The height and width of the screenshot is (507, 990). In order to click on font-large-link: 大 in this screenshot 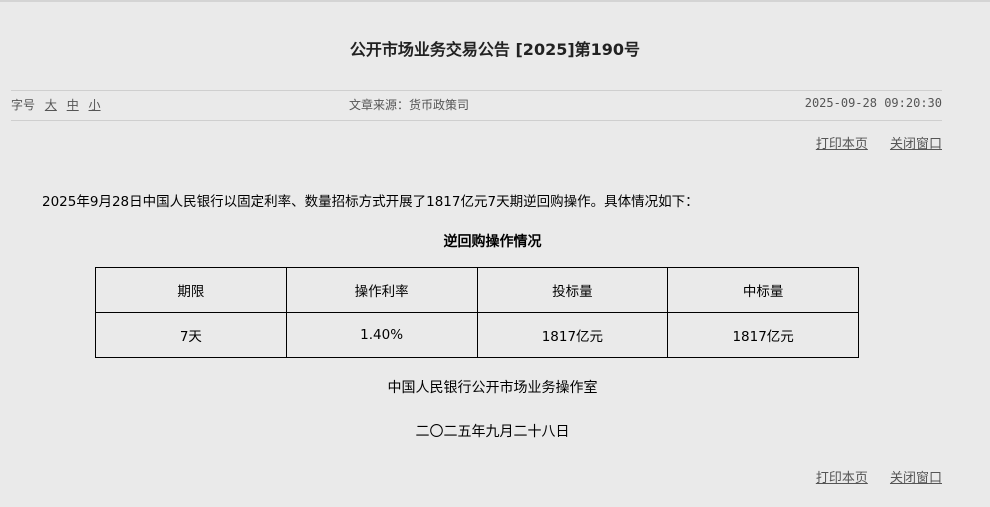, I will do `click(50, 105)`.